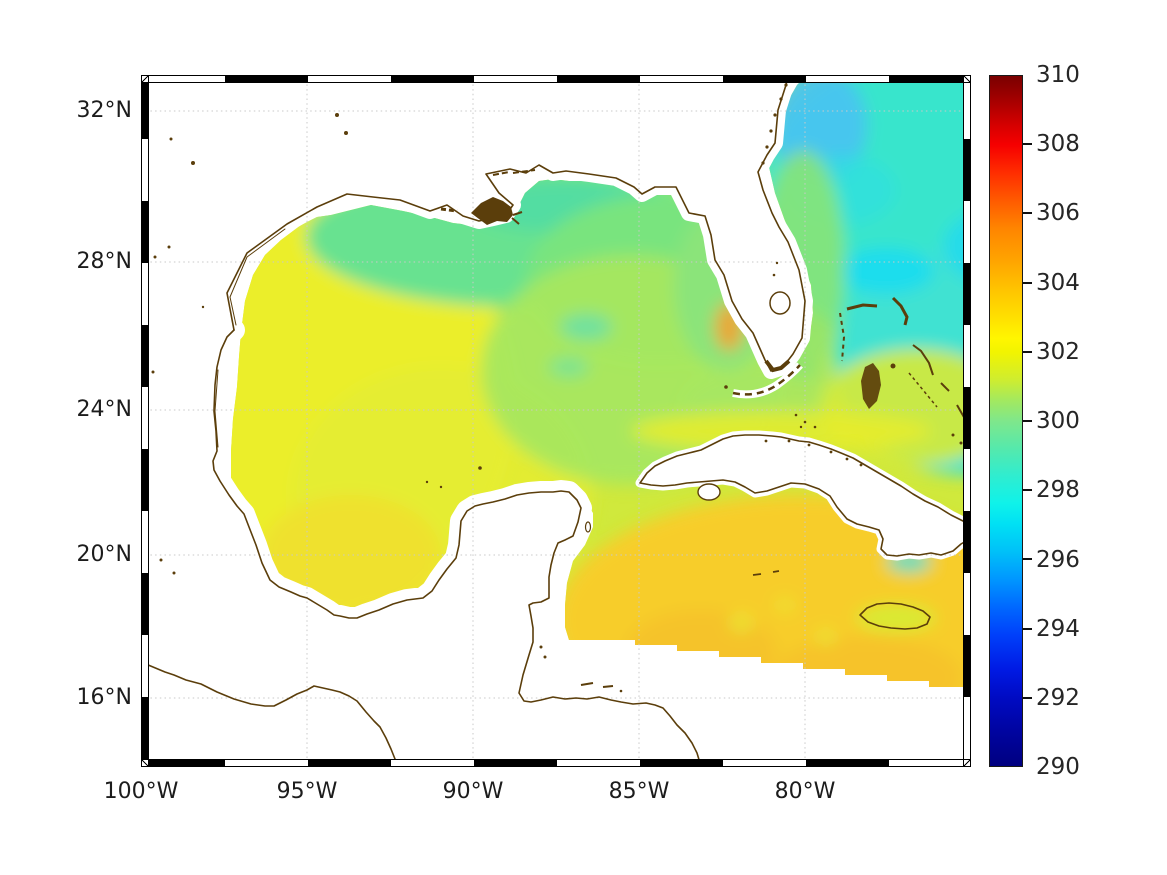 This screenshot has height=875, width=1167. I want to click on lake-okeechobee, so click(780, 303).